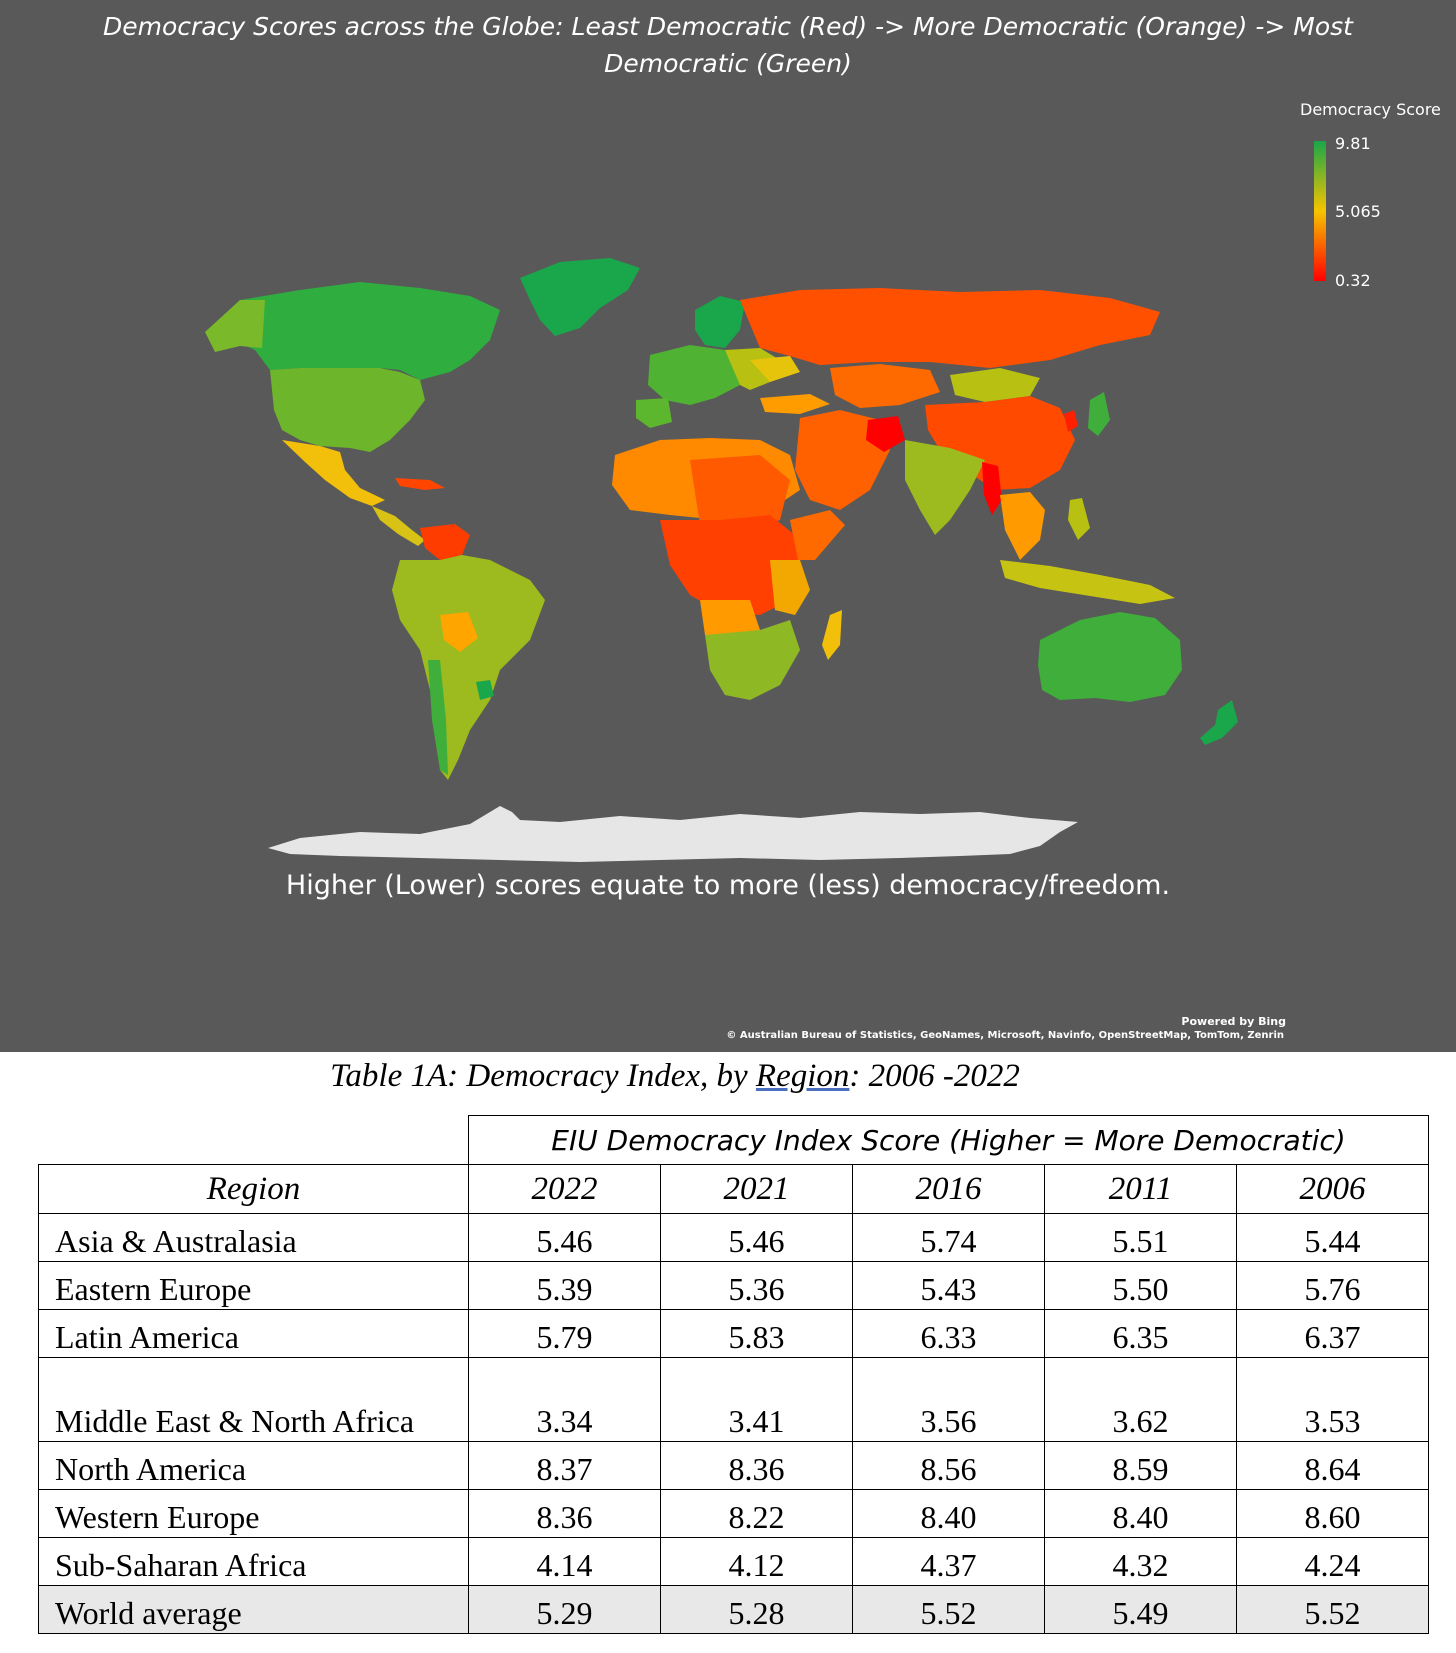  What do you see at coordinates (564, 1465) in the screenshot?
I see `score-cell: 8.37` at bounding box center [564, 1465].